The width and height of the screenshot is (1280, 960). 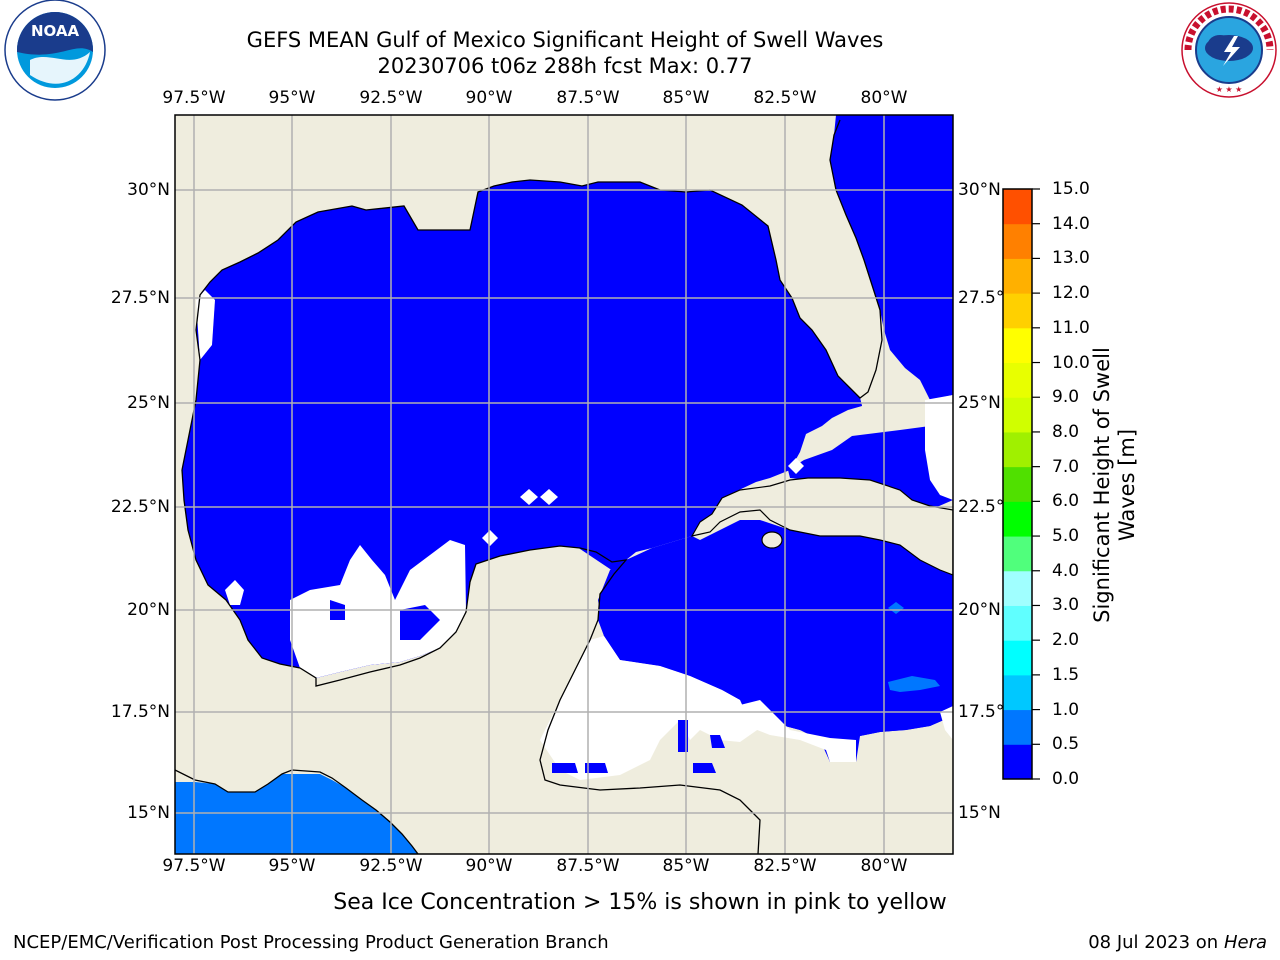 I want to click on coastline-pacific, so click(x=297, y=811).